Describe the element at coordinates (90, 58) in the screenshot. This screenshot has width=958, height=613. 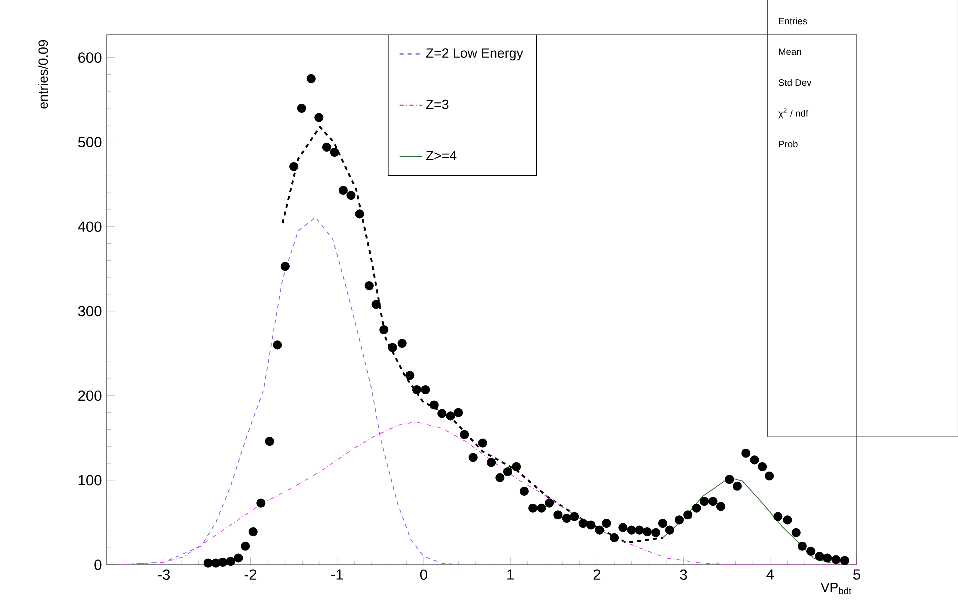
I see `y-tick-label: 600` at that location.